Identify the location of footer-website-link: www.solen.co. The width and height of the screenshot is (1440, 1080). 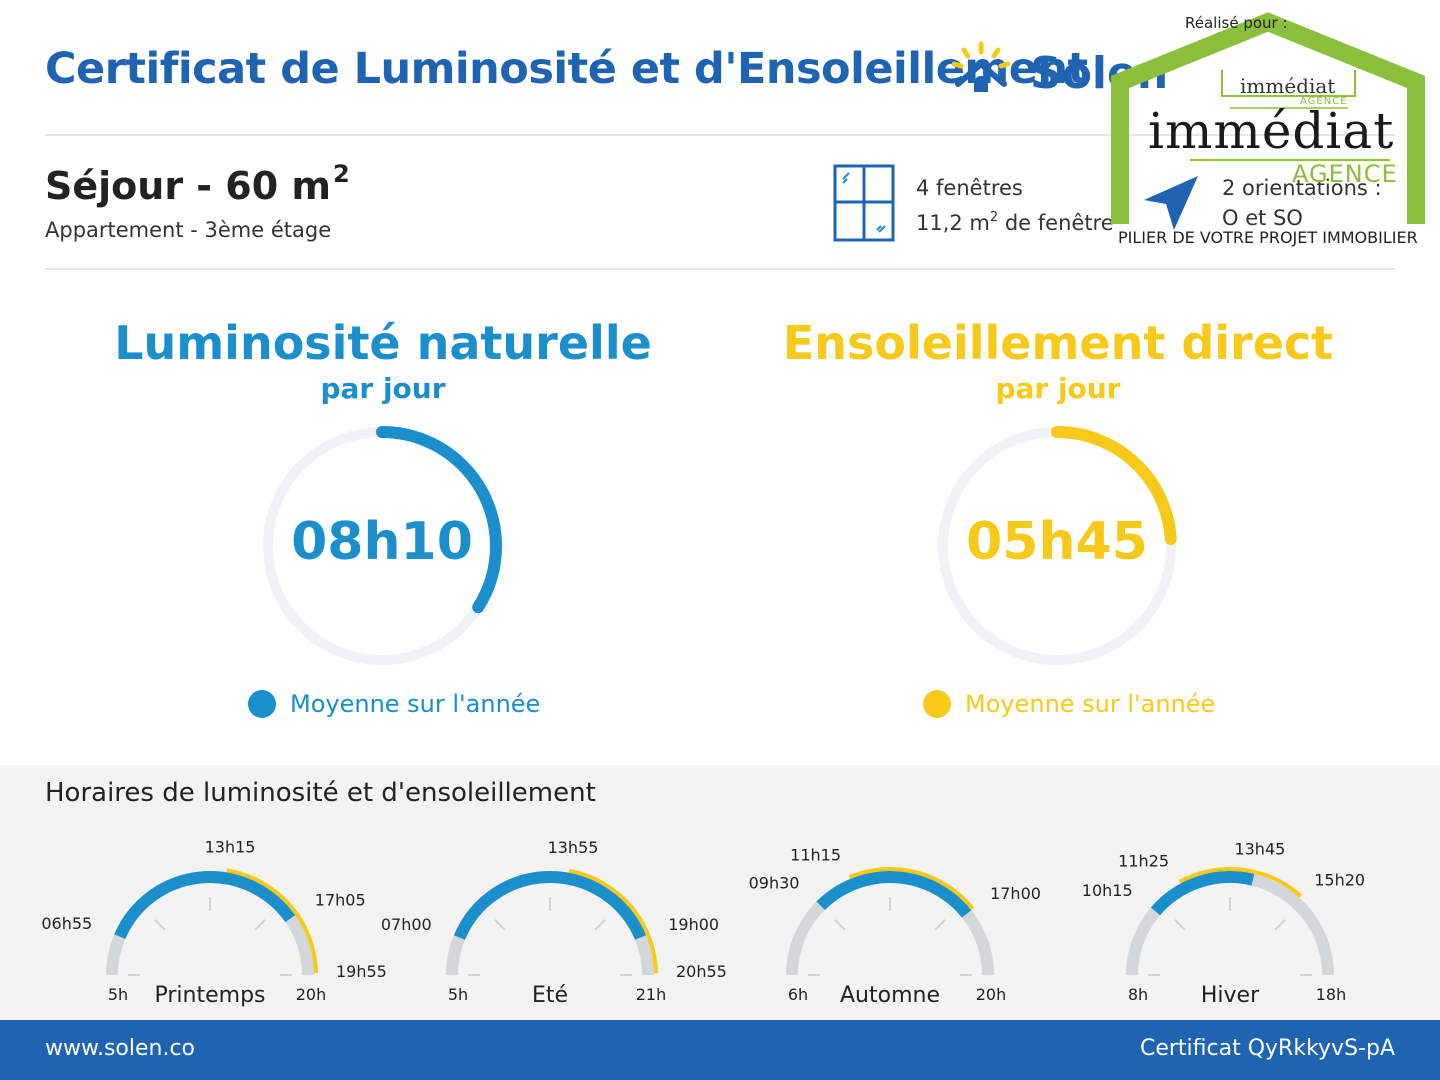
(120, 1048).